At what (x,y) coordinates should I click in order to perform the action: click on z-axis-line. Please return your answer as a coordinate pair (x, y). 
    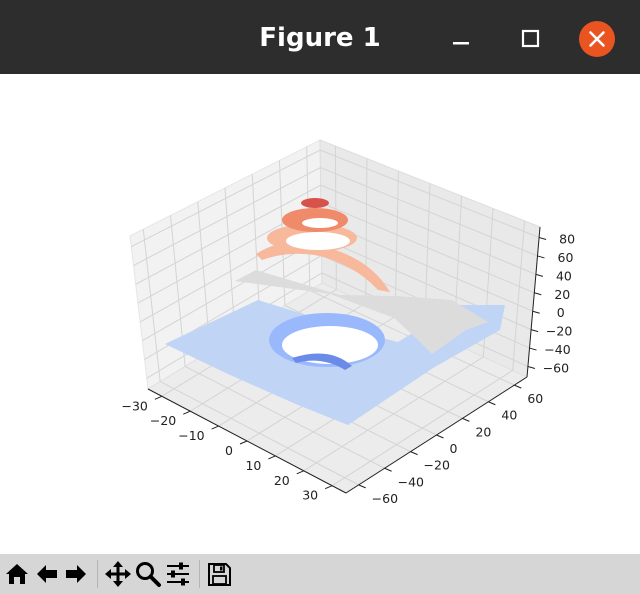
    Looking at the image, I should click on (533, 302).